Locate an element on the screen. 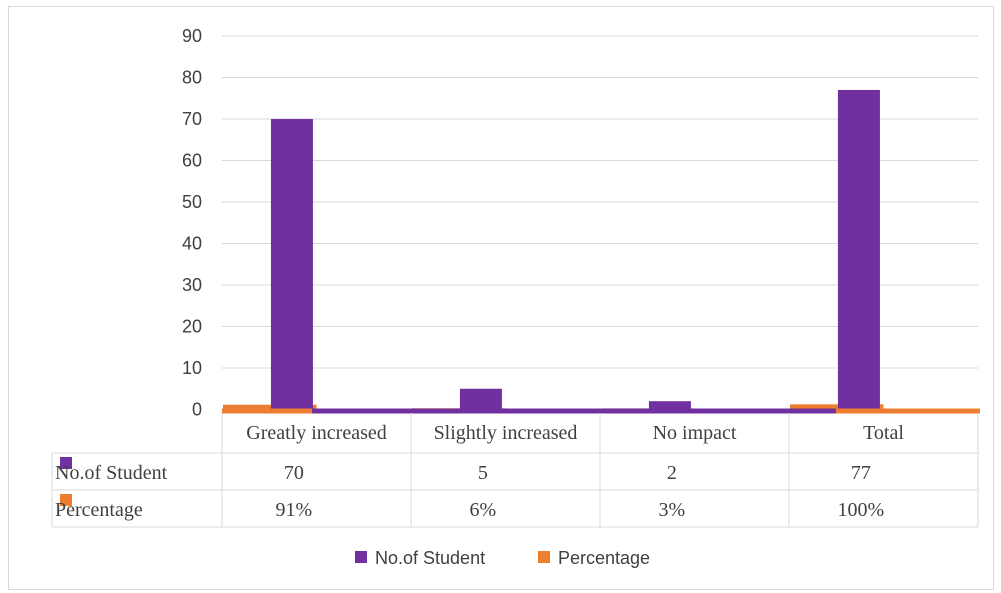  table-cell-value: 3% is located at coordinates (671, 510).